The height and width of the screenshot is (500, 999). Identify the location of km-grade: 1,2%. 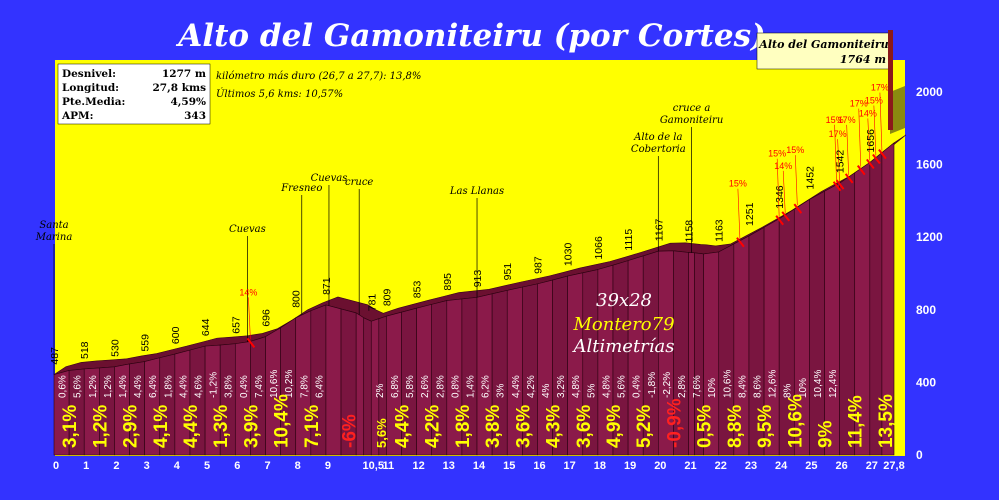
(100, 426).